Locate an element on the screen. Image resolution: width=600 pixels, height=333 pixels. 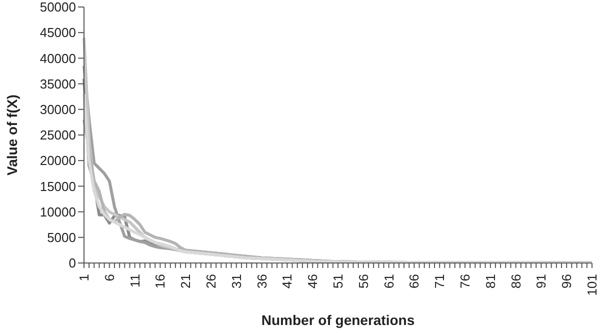
x-tick-label: 16 is located at coordinates (160, 281).